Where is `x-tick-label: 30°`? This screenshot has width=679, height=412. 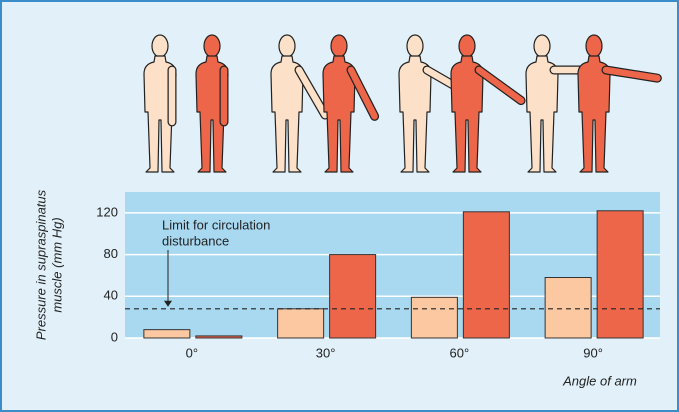
x-tick-label: 30° is located at coordinates (326, 352).